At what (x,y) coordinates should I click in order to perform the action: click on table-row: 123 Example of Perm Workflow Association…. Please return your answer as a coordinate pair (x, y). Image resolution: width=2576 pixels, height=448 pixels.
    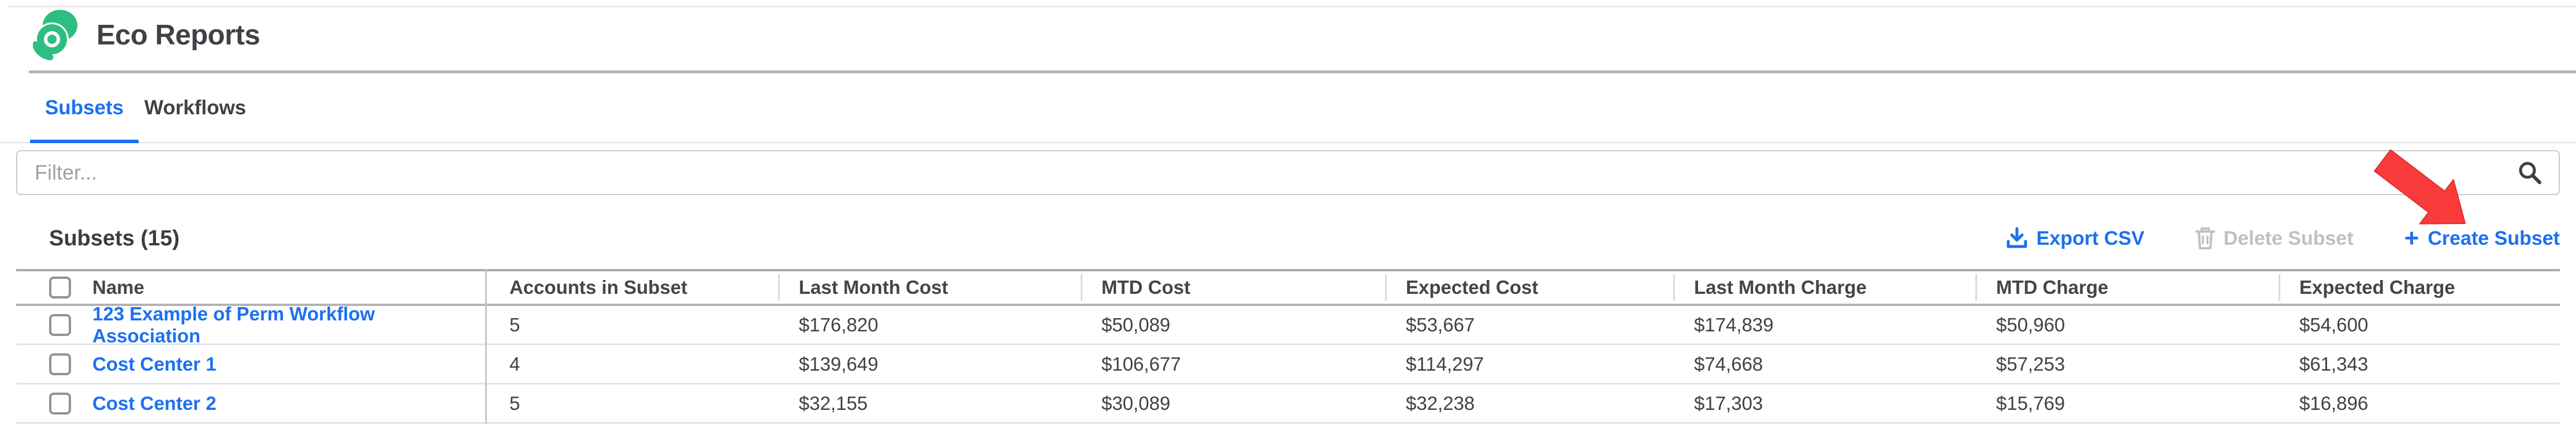
    Looking at the image, I should click on (1288, 325).